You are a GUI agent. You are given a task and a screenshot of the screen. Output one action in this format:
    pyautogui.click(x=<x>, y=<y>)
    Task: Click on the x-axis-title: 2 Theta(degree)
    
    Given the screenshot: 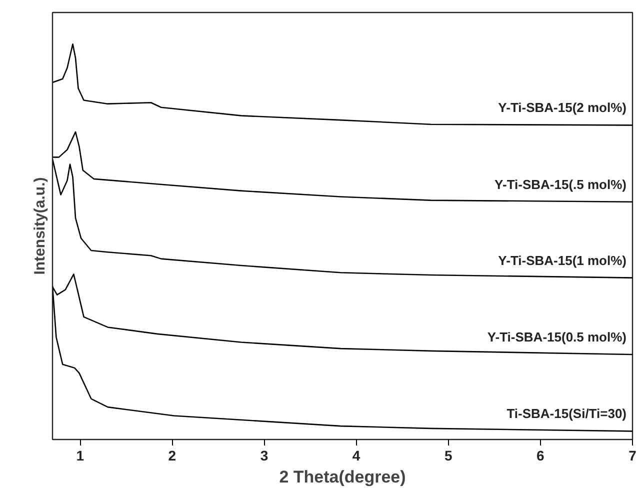 What is the action you would take?
    pyautogui.click(x=342, y=477)
    